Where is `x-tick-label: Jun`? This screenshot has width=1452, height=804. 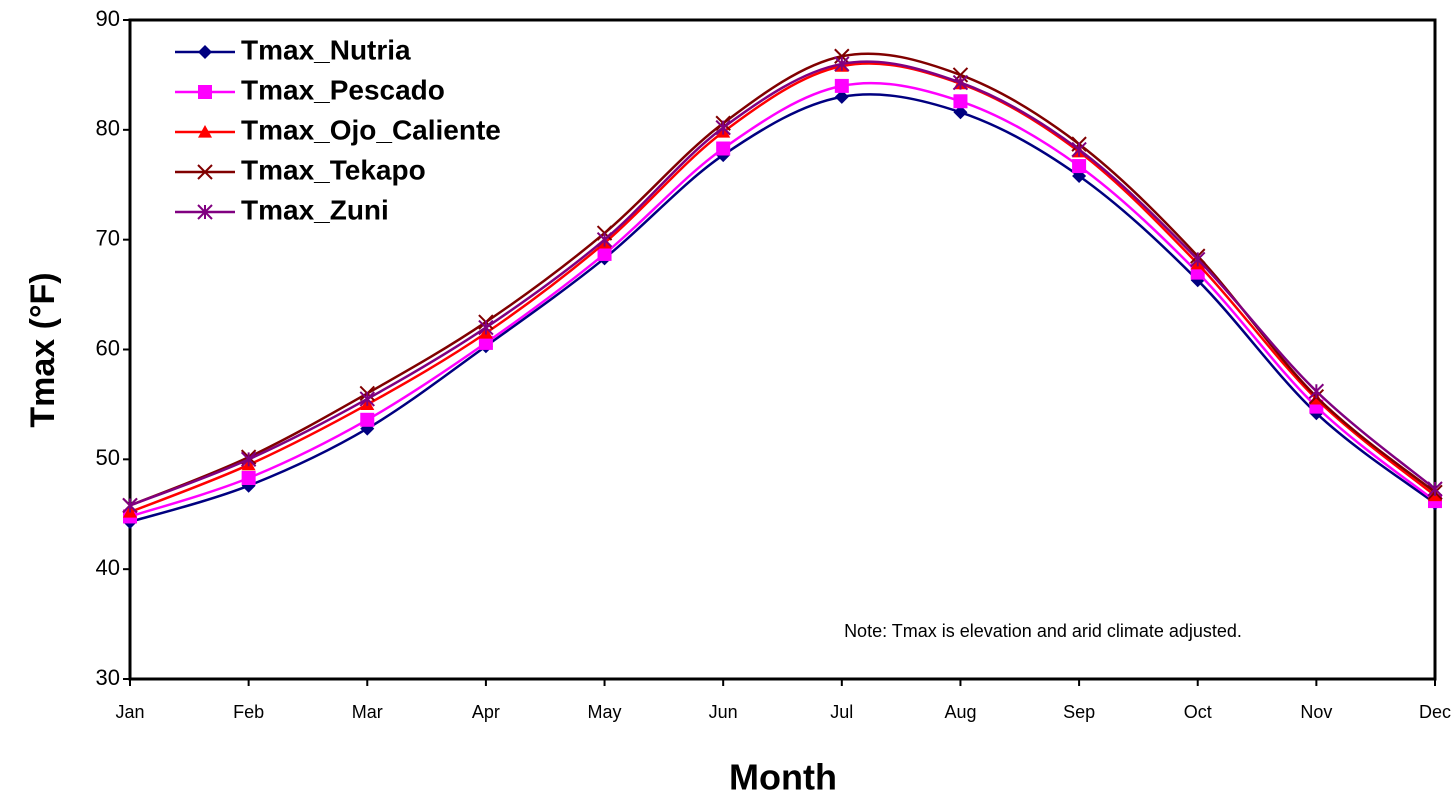 x-tick-label: Jun is located at coordinates (723, 712).